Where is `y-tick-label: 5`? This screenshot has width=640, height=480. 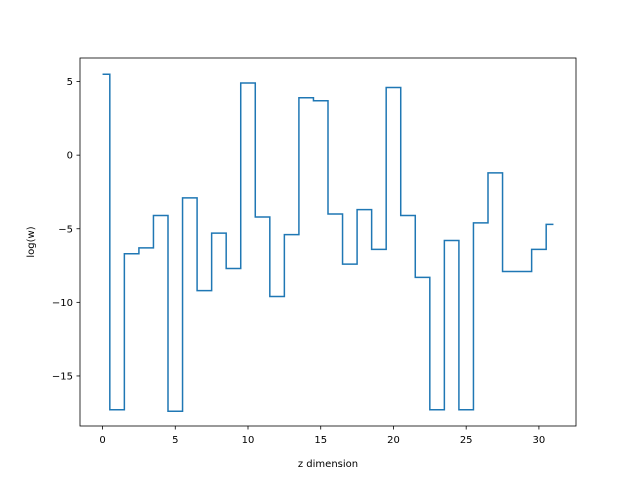
y-tick-label: 5 is located at coordinates (70, 82).